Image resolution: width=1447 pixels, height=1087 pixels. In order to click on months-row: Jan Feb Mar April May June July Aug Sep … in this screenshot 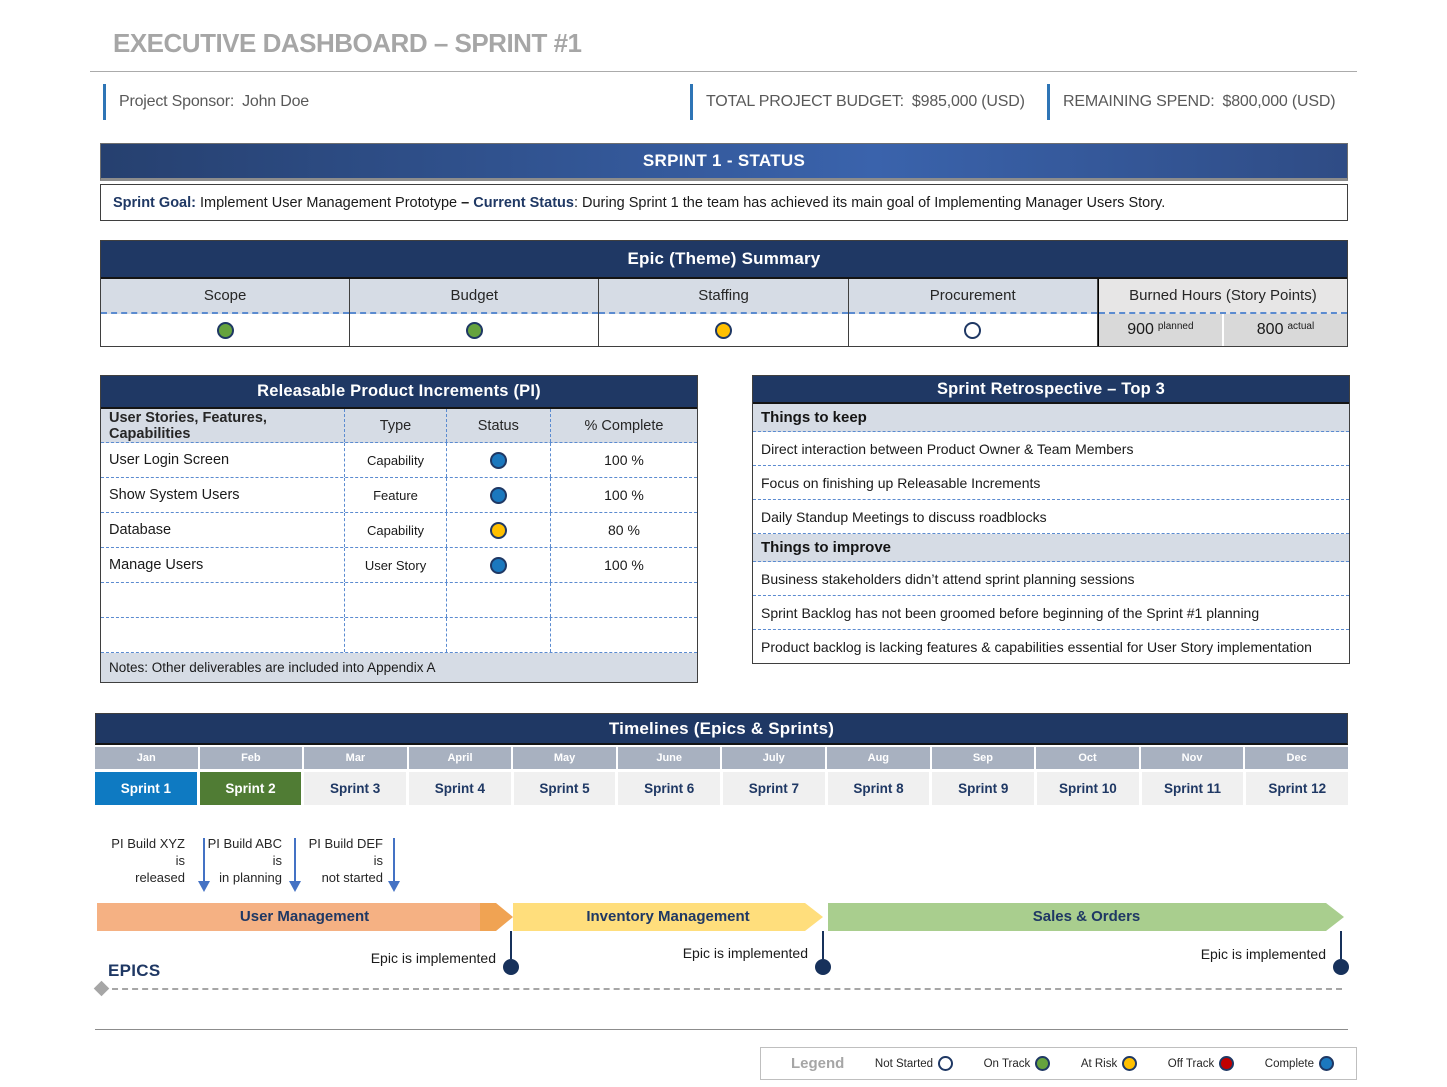, I will do `click(721, 758)`.